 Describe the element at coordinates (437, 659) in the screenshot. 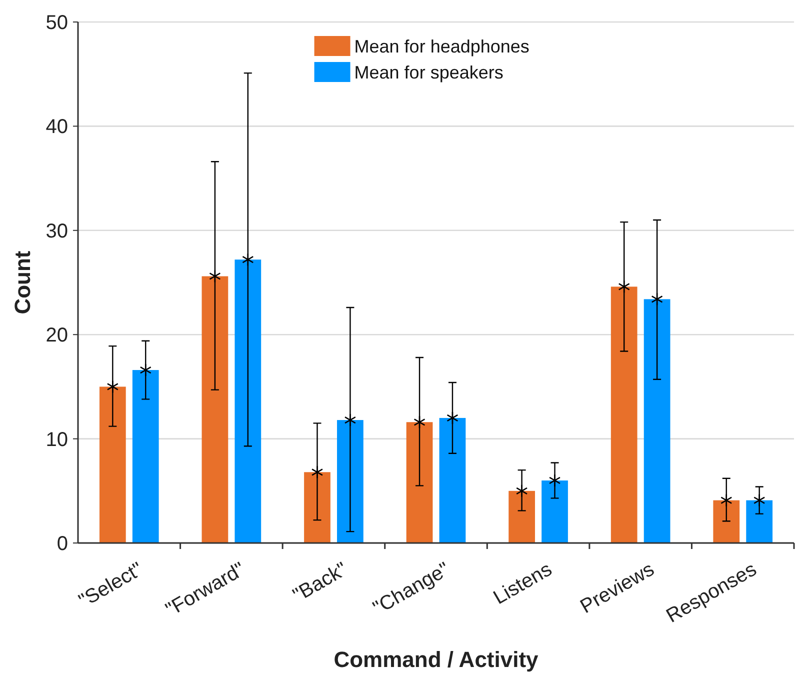

I see `x-axis-title: Command / Activity` at that location.